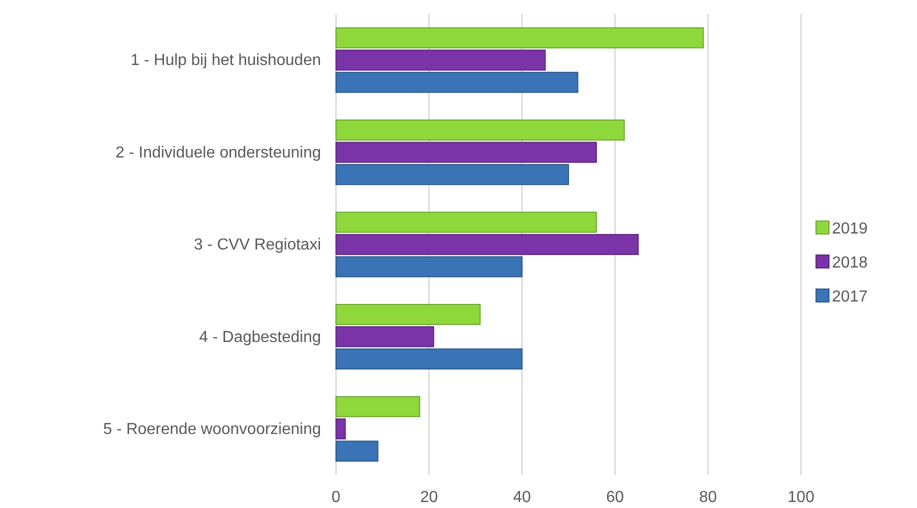  Describe the element at coordinates (522, 497) in the screenshot. I see `x-tick-label: 40` at that location.